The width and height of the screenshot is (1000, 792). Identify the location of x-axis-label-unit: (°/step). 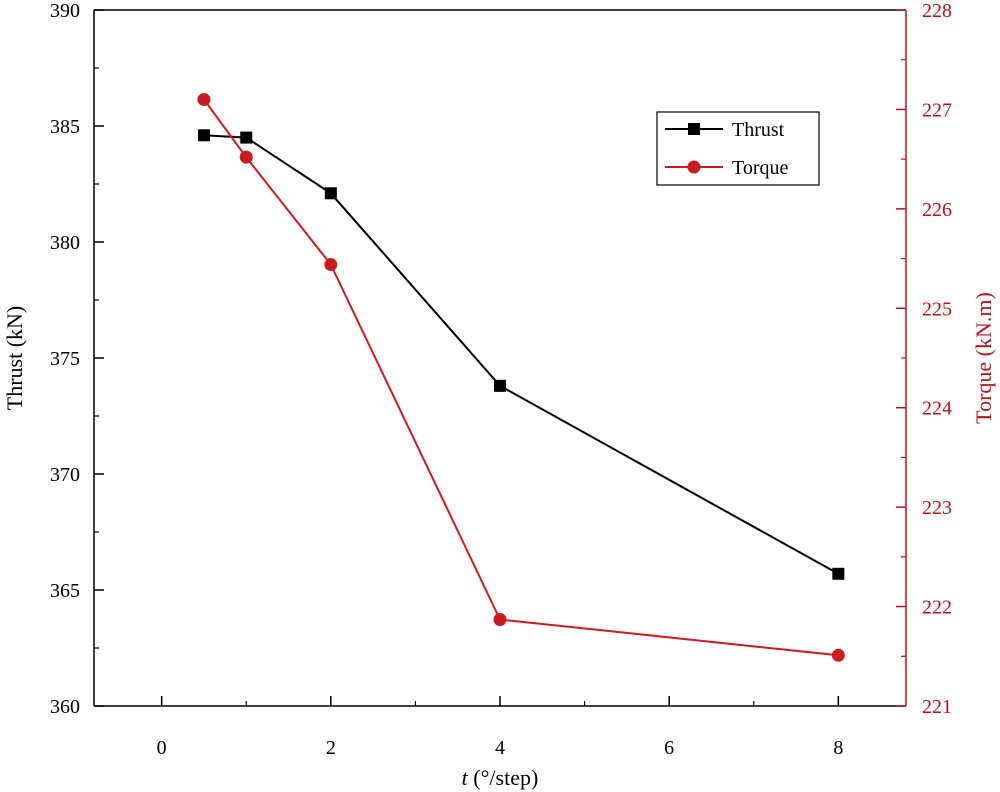
(503, 777).